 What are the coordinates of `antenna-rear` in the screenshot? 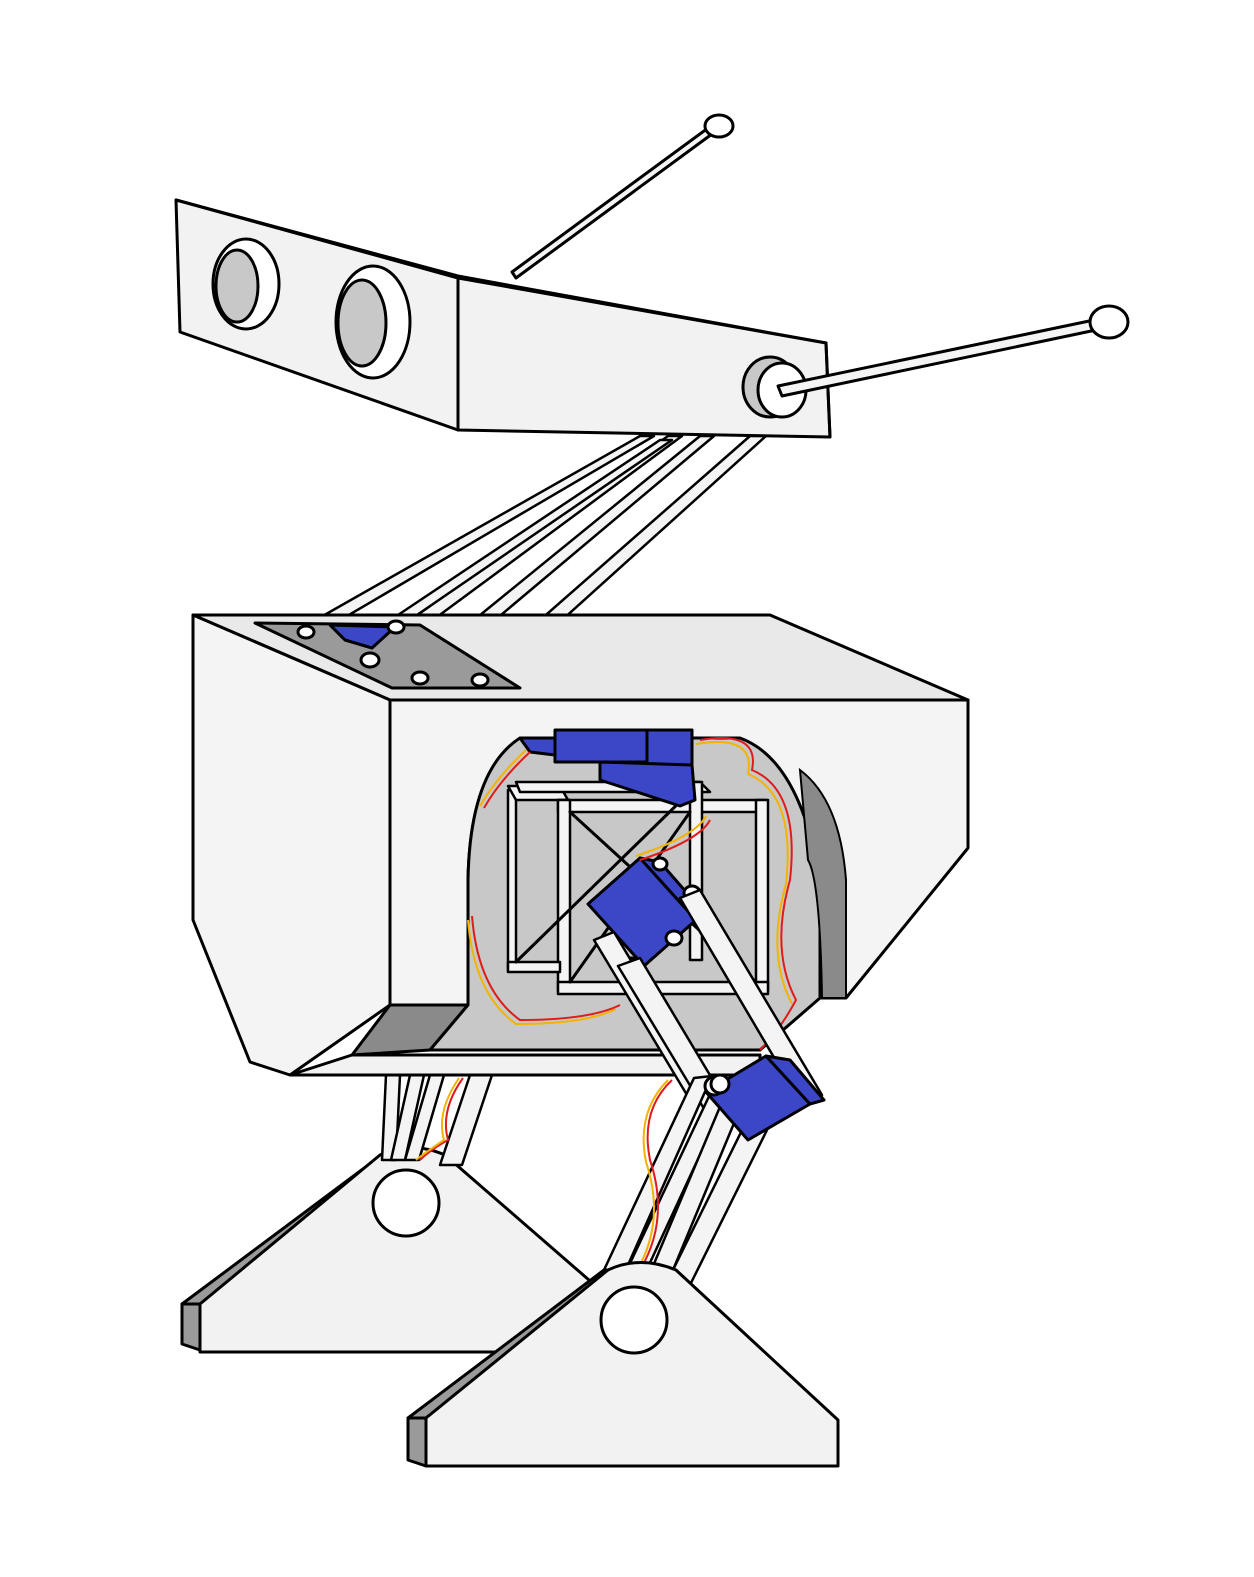 It's located at (622, 196).